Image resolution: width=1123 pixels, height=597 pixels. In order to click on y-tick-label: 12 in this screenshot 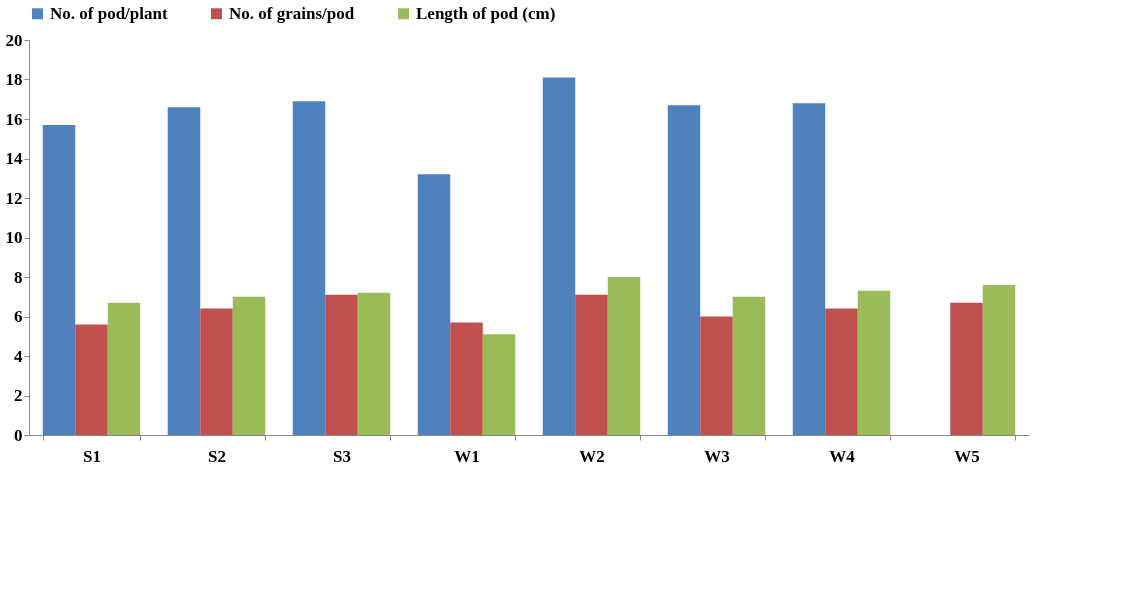, I will do `click(14, 198)`.